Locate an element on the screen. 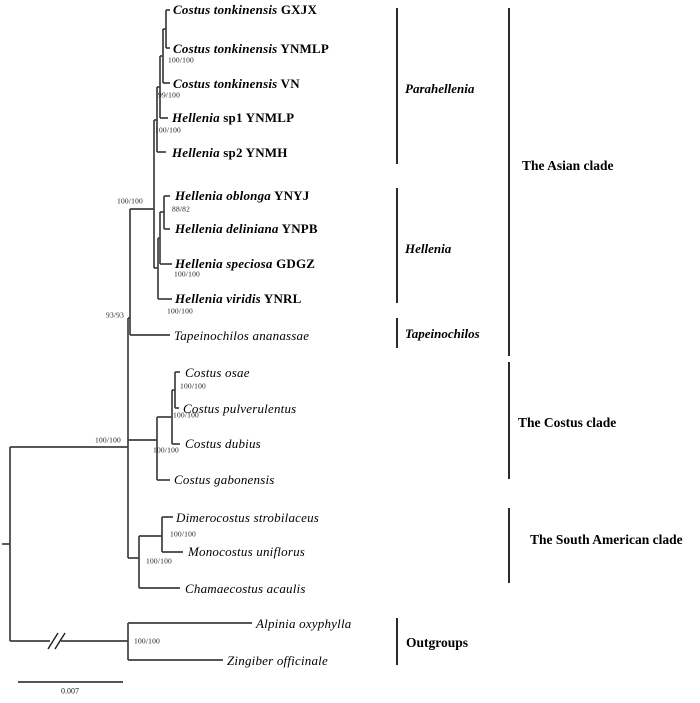 The image size is (700, 703). taxon-label: Costus tonkinensis GXJX is located at coordinates (245, 10).